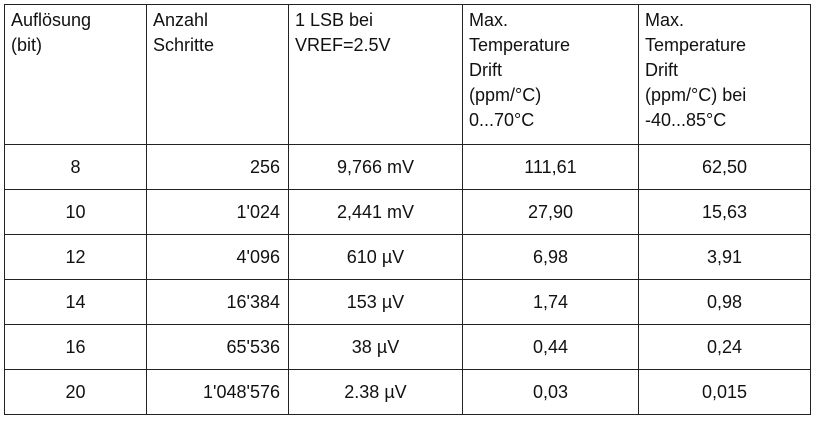  I want to click on header-resolution-label: Auflösung (bit), so click(51, 32).